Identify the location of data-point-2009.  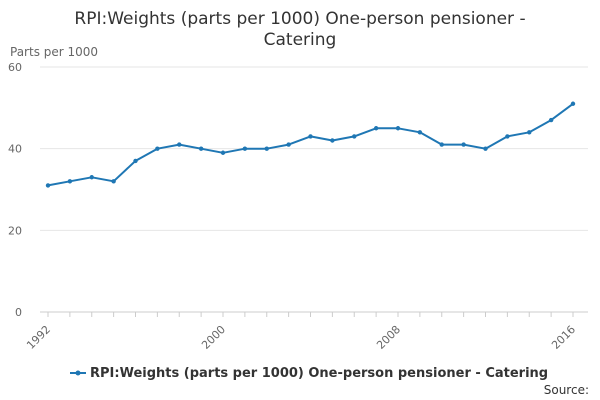
(420, 132).